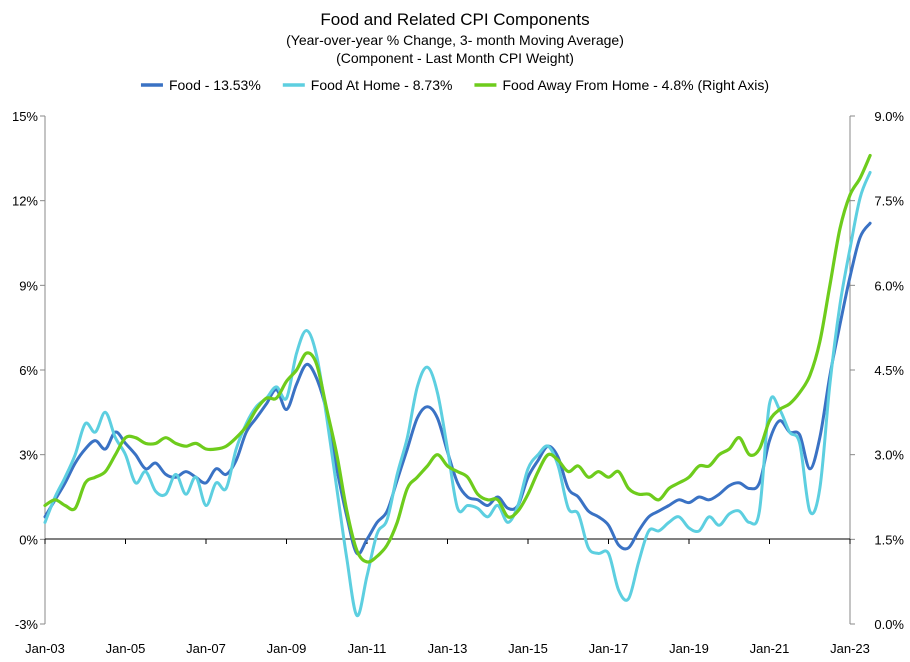  I want to click on left-axis-tick-label: 15%, so click(25, 116).